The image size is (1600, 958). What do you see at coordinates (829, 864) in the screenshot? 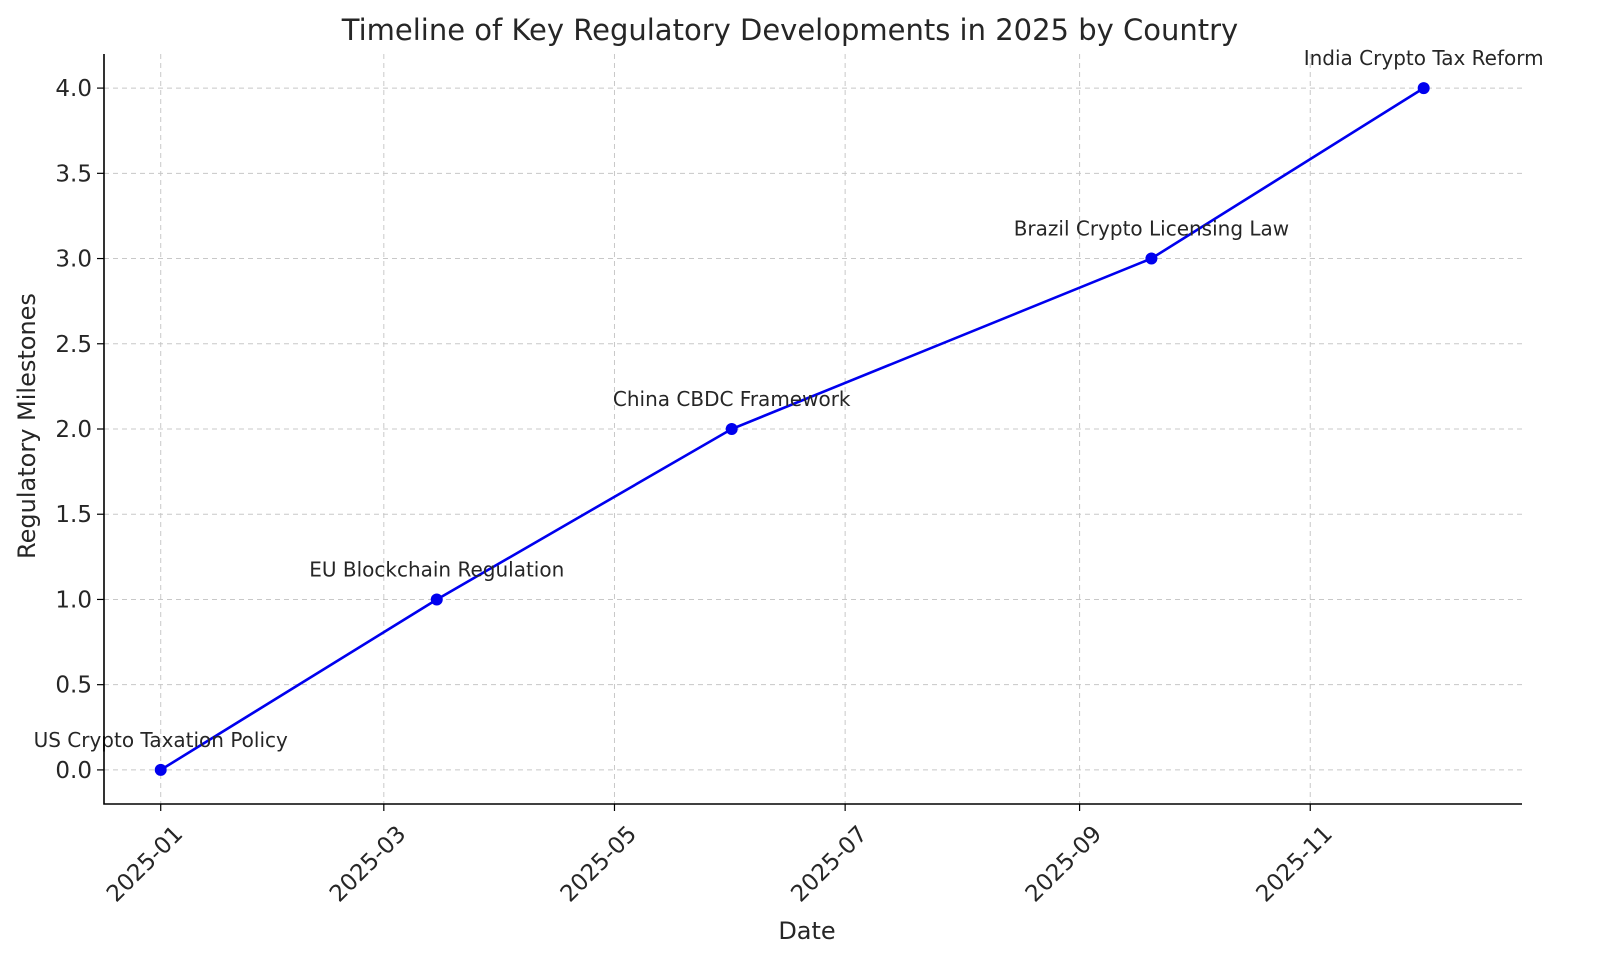
I see `x-tick-label: 2025-07` at bounding box center [829, 864].